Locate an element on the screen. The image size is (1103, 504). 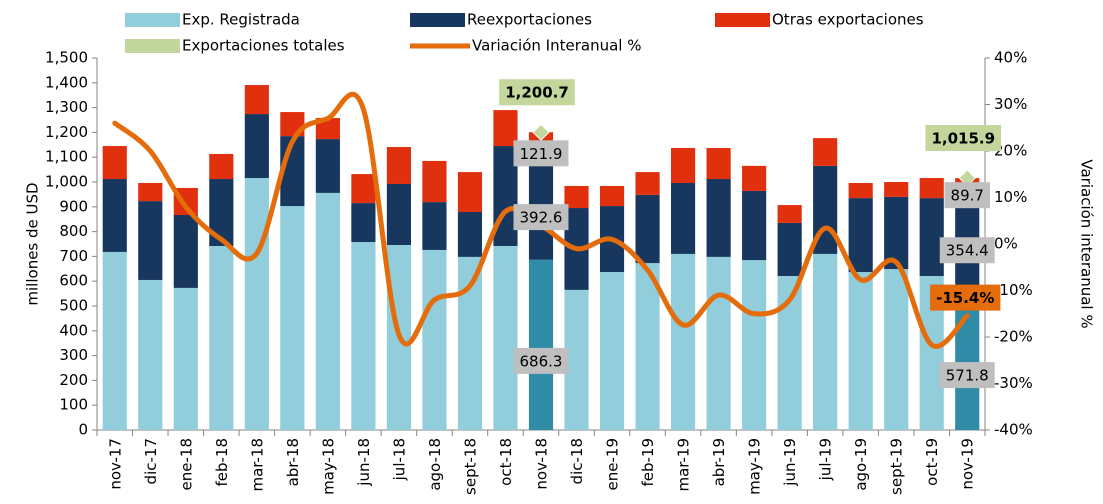
x-tick-label: abr-19 is located at coordinates (719, 462).